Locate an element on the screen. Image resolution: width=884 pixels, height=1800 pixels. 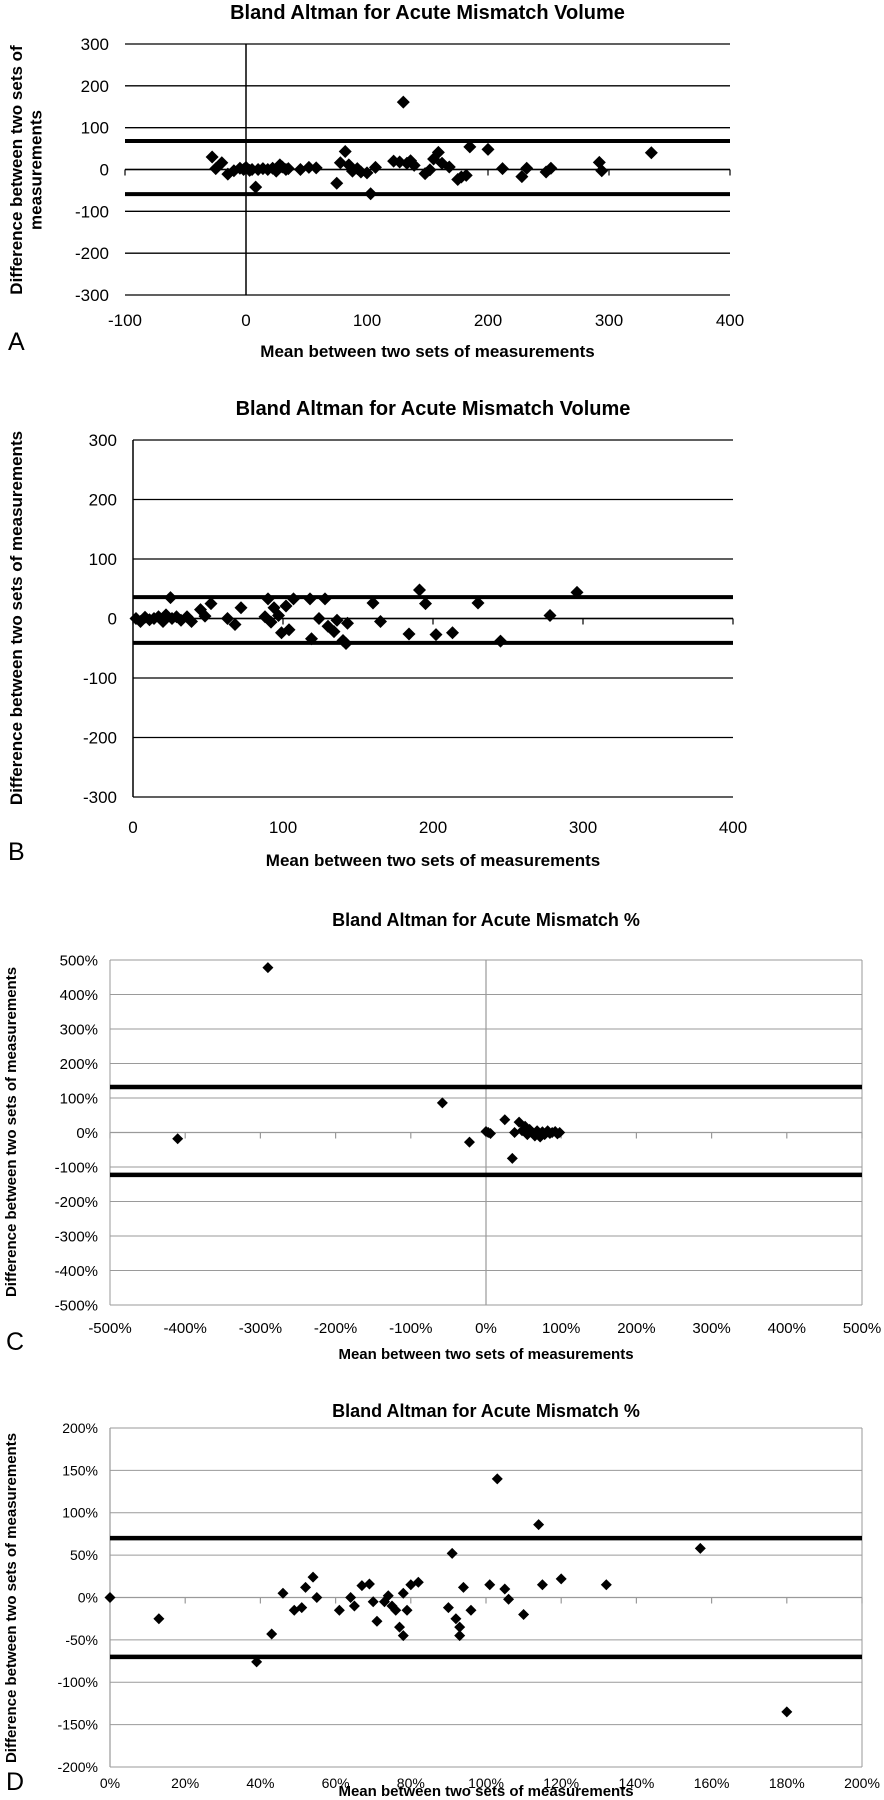
x-tick-label: 300% is located at coordinates (711, 1328).